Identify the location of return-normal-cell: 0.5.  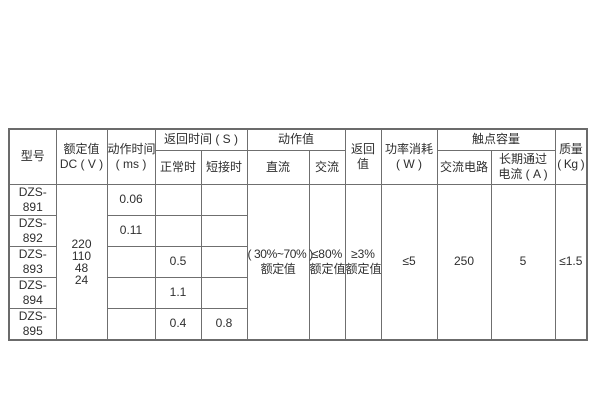
(178, 261).